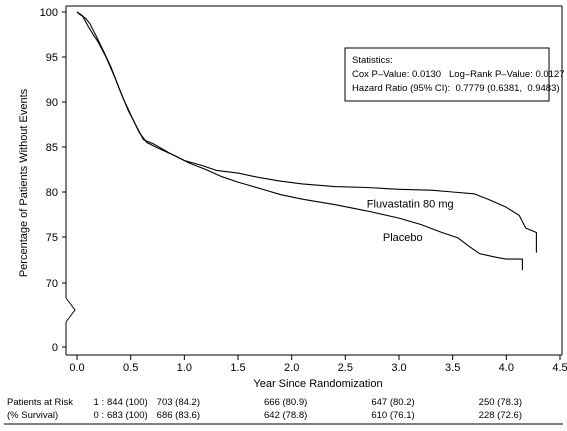 The width and height of the screenshot is (567, 431). Describe the element at coordinates (500, 402) in the screenshot. I see `at-risk-cell: 250 (78.3)` at that location.